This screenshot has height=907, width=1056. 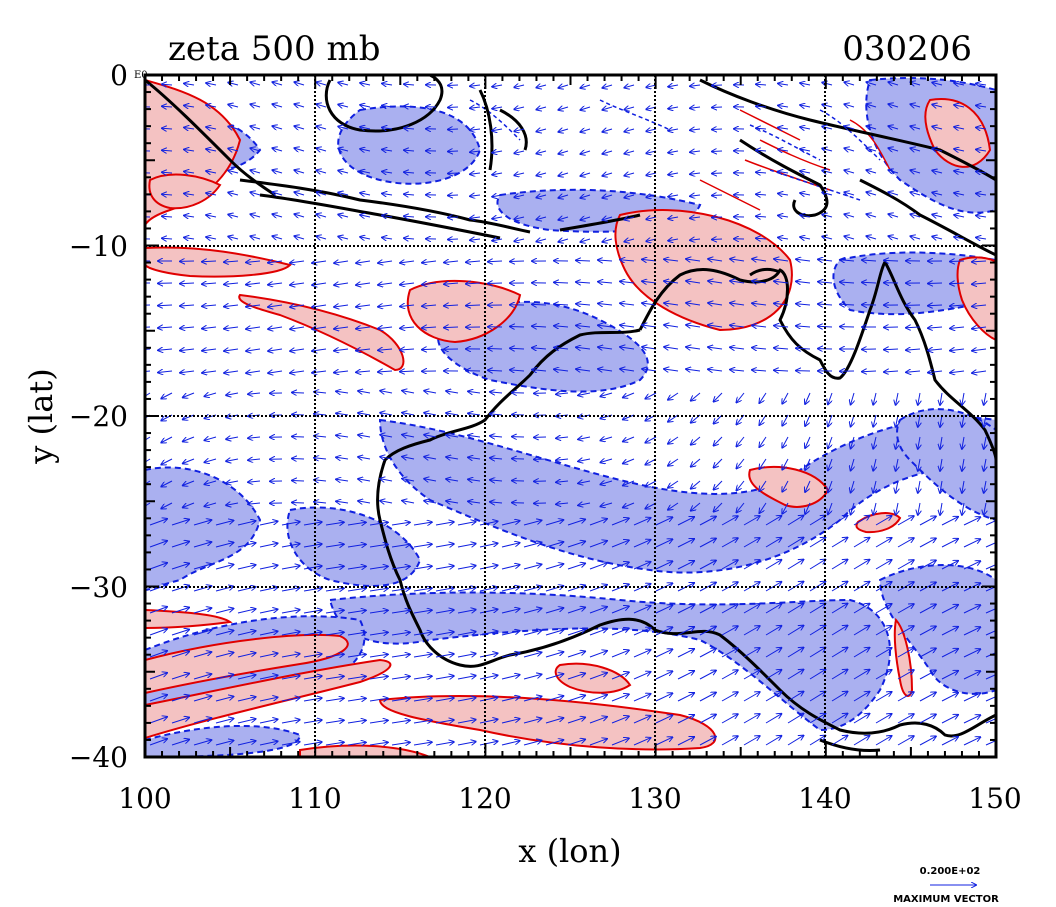 I want to click on y-axis-label: y (lat), so click(x=41, y=416).